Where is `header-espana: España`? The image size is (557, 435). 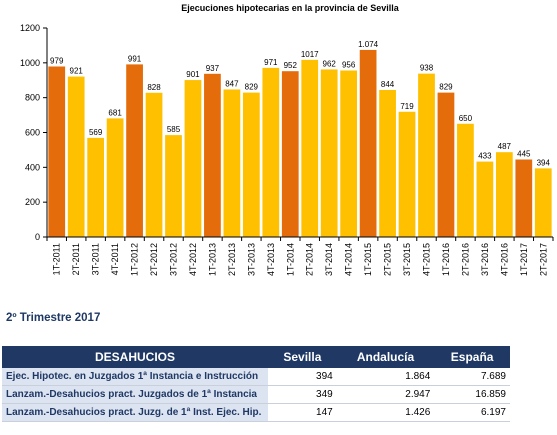
header-espana: España is located at coordinates (472, 357).